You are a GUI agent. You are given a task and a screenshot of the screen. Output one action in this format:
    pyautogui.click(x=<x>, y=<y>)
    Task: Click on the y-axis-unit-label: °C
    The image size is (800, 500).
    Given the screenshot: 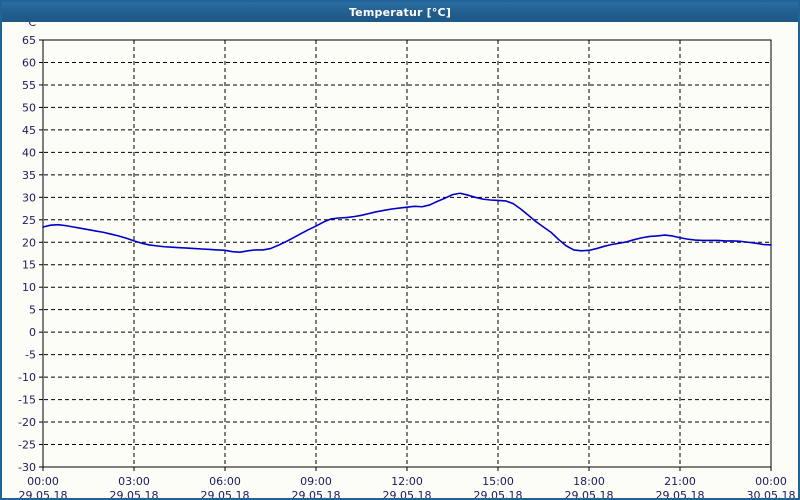 What is the action you would take?
    pyautogui.click(x=30, y=25)
    